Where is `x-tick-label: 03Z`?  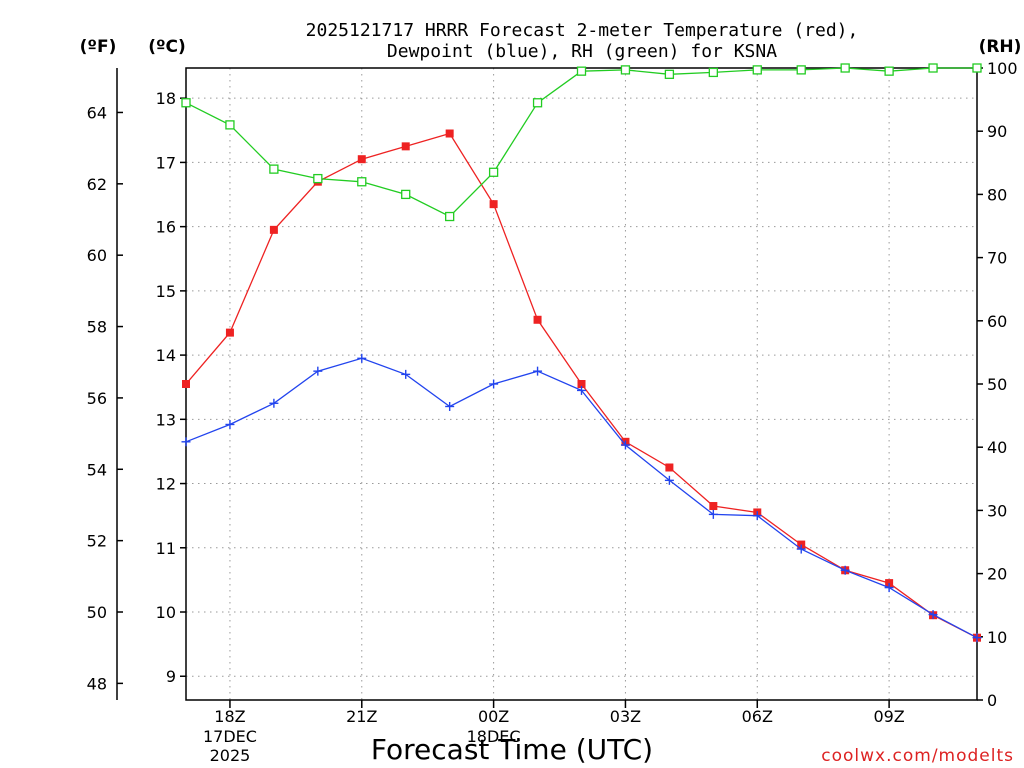 x-tick-label: 03Z is located at coordinates (625, 716).